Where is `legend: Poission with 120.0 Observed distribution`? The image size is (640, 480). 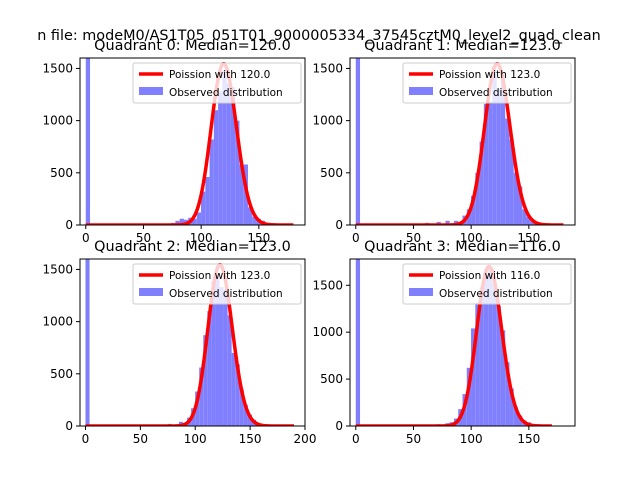
legend: Poission with 120.0 Observed distribution is located at coordinates (217, 83).